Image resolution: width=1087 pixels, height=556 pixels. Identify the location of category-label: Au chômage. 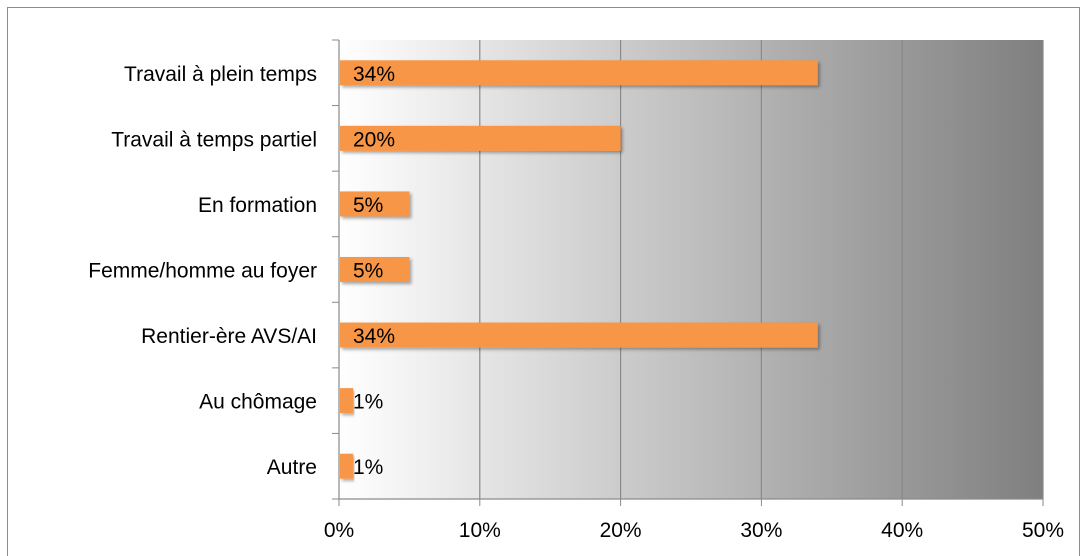
(258, 402).